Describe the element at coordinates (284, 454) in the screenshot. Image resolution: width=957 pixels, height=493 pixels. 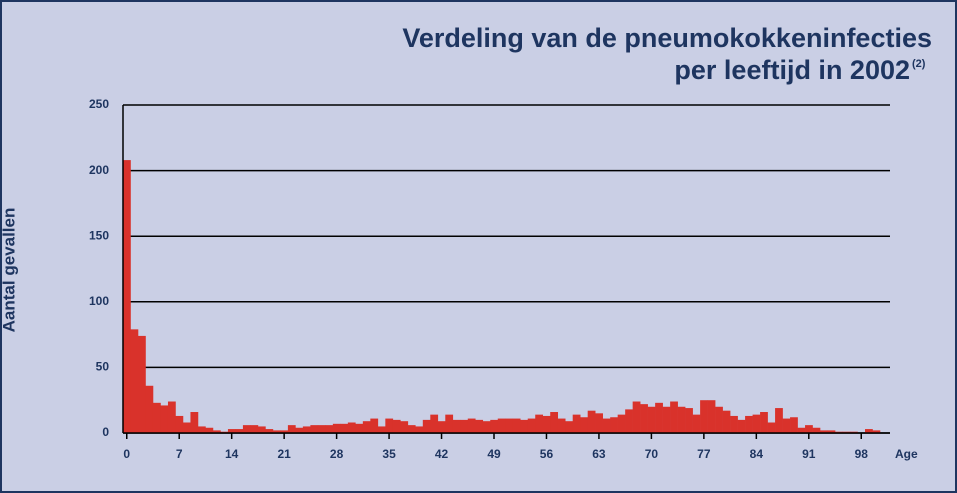
I see `x-tick-label: 21` at that location.